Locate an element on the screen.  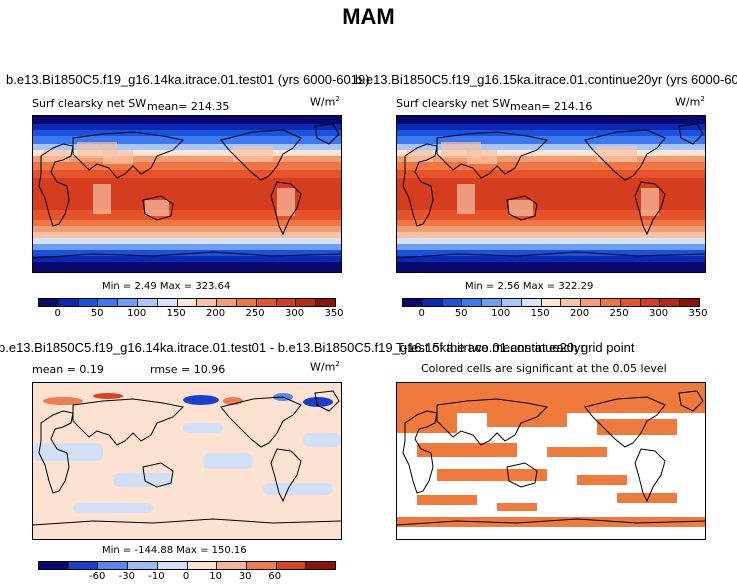
colorbar-tick-label: -60 is located at coordinates (97, 576).